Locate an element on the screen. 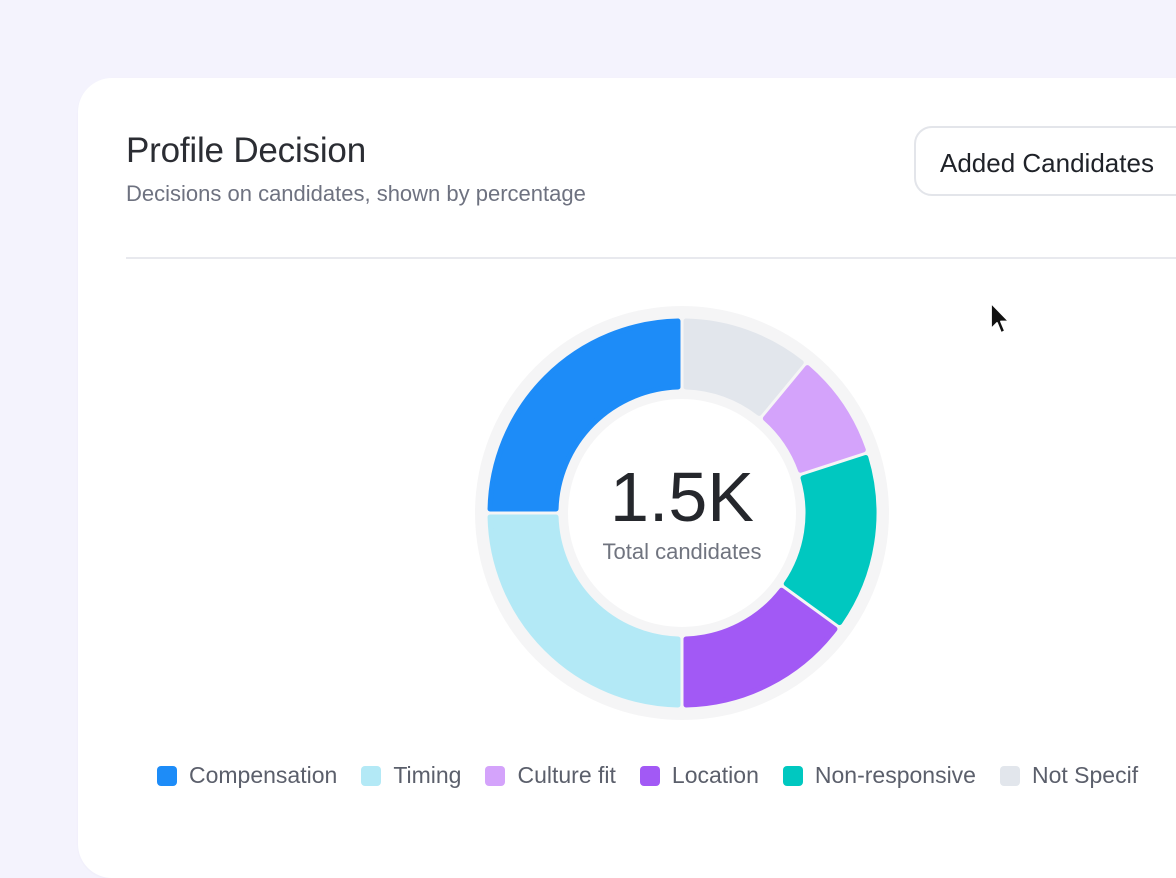  legend-label: Location is located at coordinates (715, 775).